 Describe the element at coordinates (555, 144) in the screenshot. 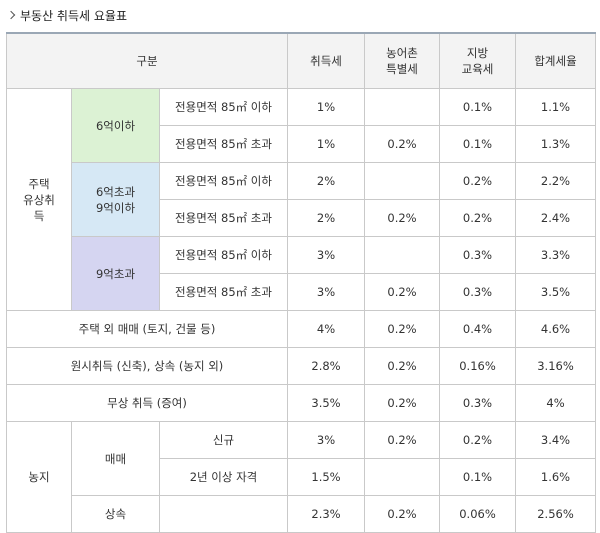

I see `total-cell: 1.3%` at that location.